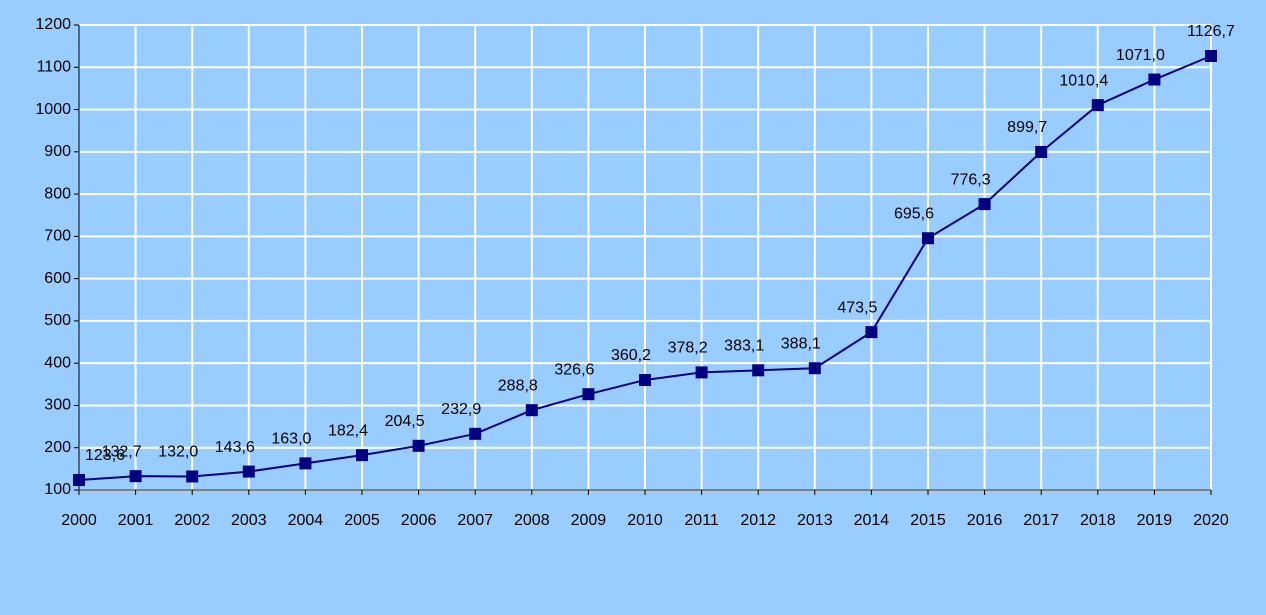 Image resolution: width=1266 pixels, height=615 pixels. I want to click on value-label: 143,6, so click(235, 447).